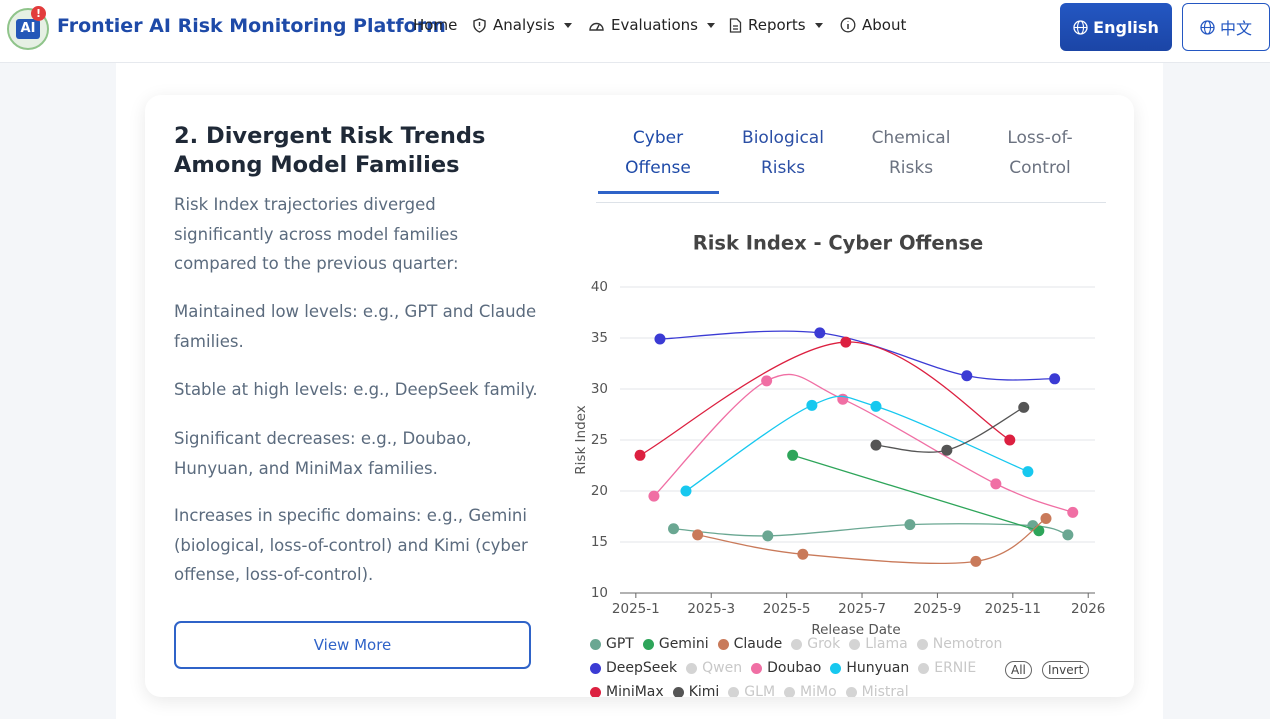 The height and width of the screenshot is (719, 1270). I want to click on legend-item: Doubao, so click(786, 668).